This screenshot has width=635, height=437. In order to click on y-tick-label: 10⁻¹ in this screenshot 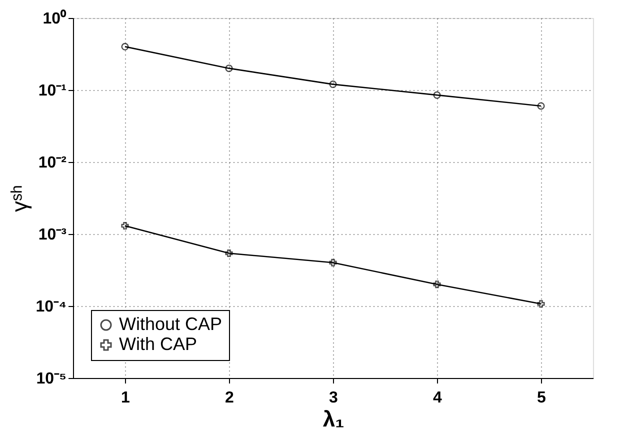, I will do `click(52, 91)`.